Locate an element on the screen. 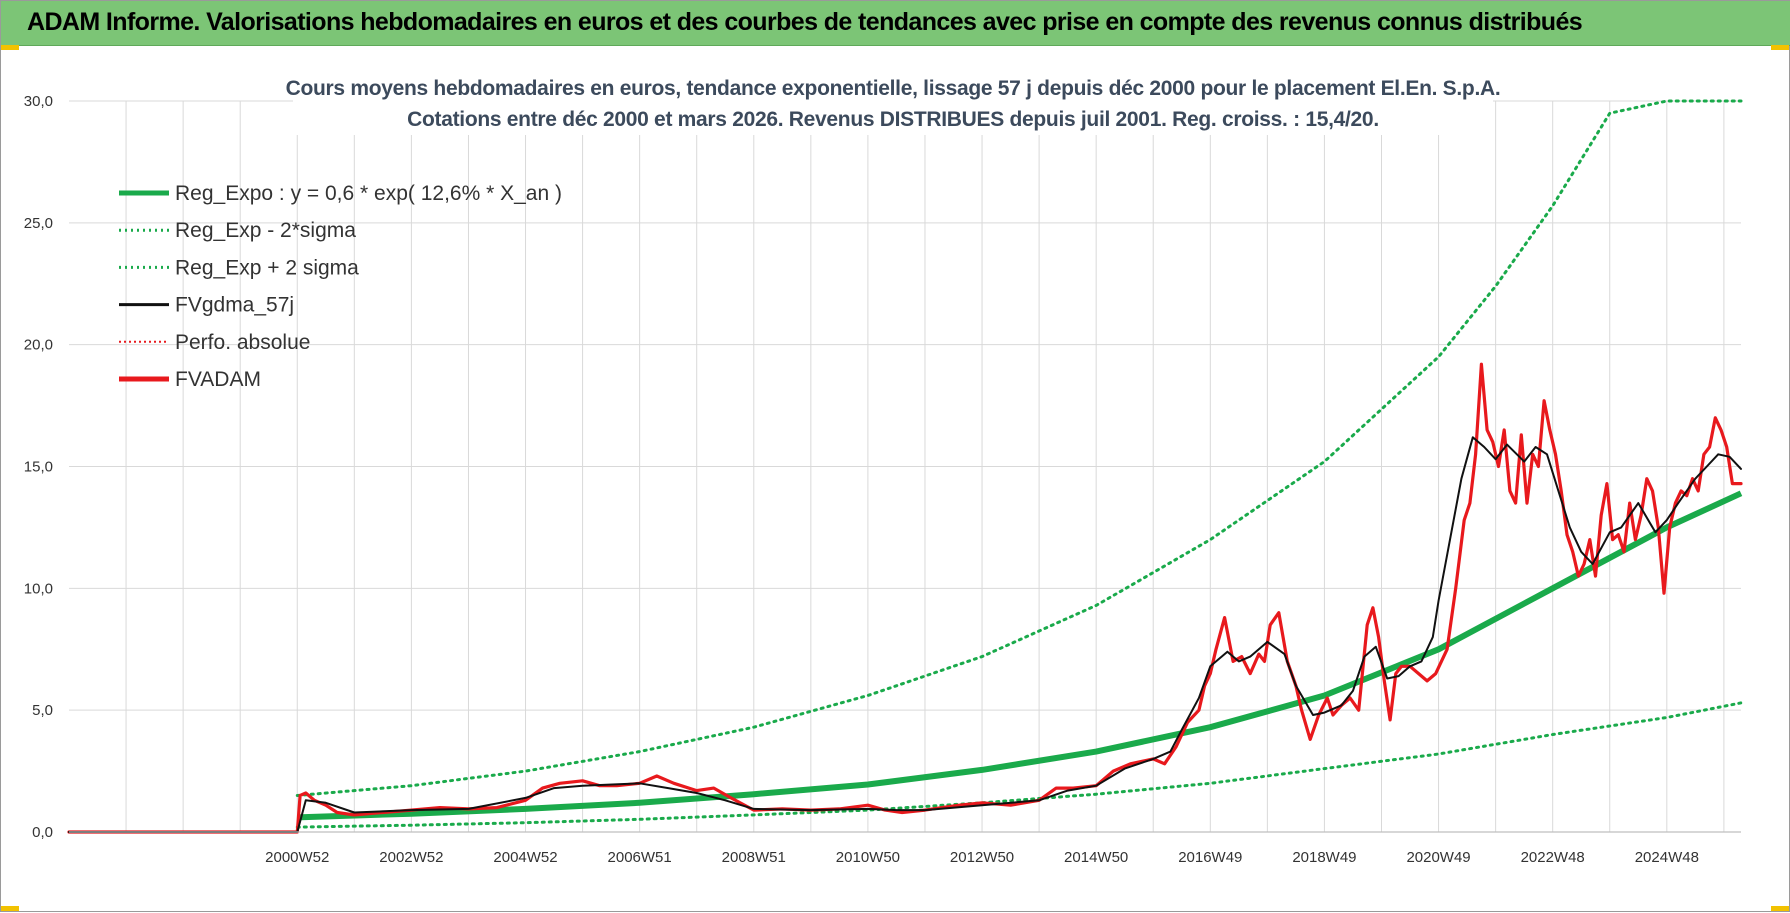 This screenshot has height=913, width=1790. legend-label: Perfo. absolue is located at coordinates (242, 342).